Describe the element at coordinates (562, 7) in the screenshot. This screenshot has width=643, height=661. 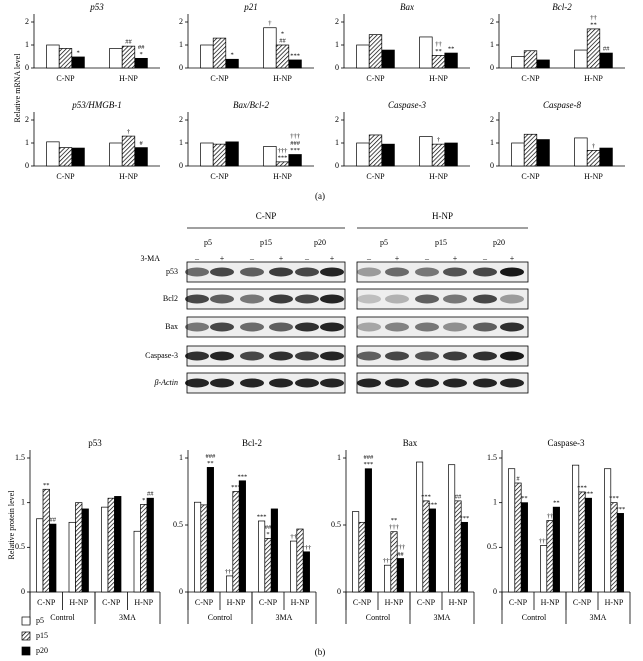
I see `chart-title: Bcl-2` at that location.